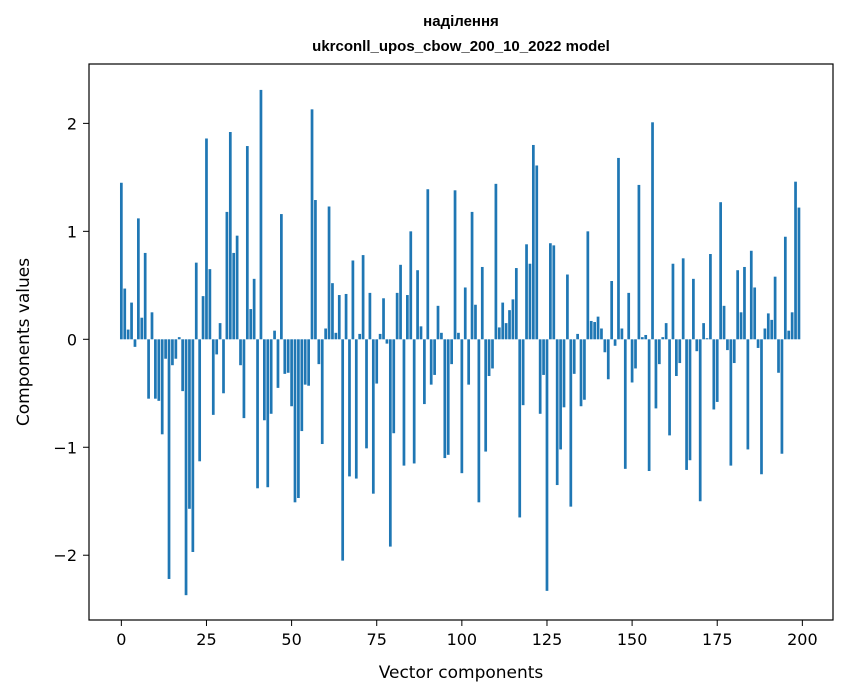 The image size is (847, 696). I want to click on y-axis-ticks: −2 −1 0 1 2, so click(71, 339).